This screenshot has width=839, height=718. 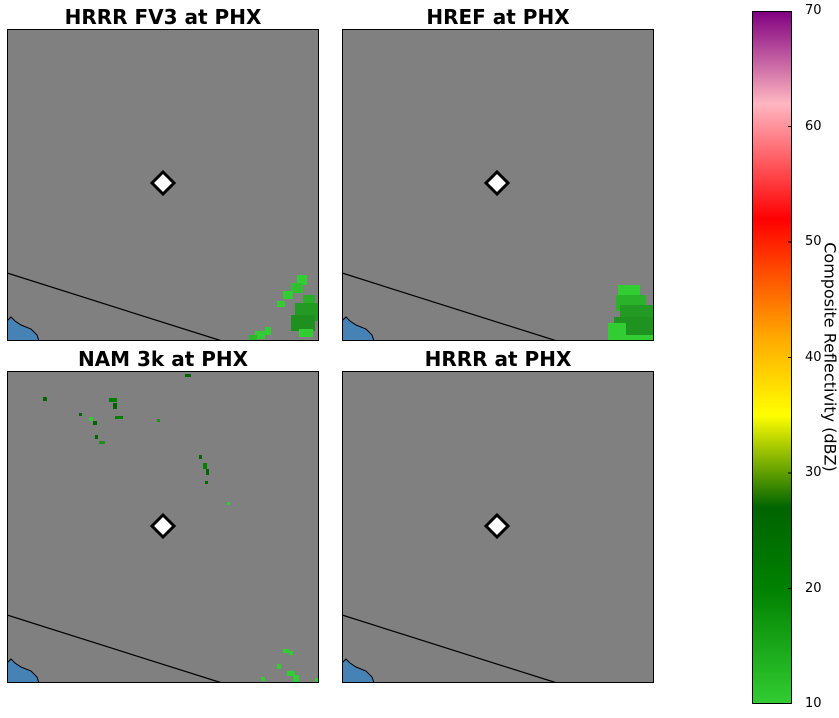 I want to click on colorbar-gradient, so click(x=772, y=357).